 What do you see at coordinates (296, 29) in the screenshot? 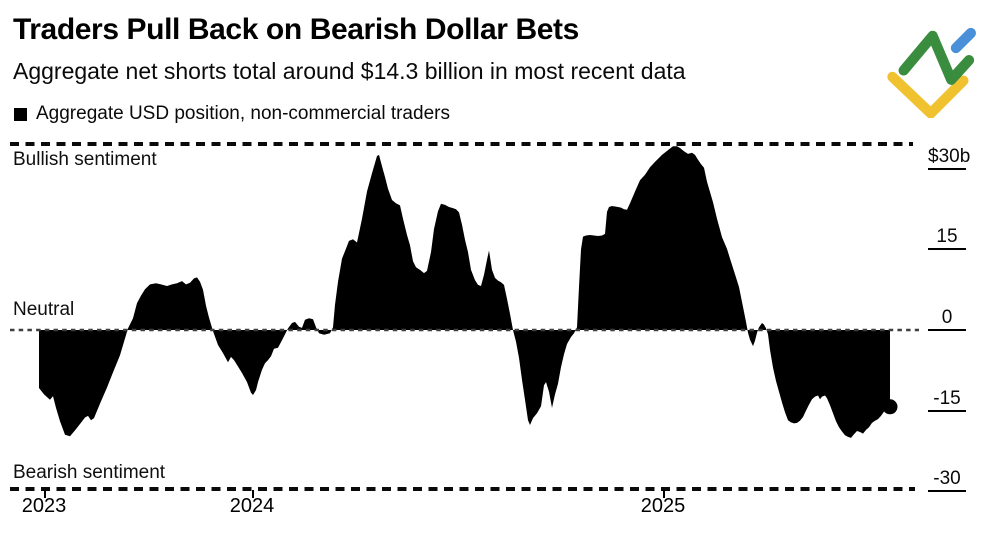
I see `page-title: Traders Pull Back on Bearish Dollar Bets` at bounding box center [296, 29].